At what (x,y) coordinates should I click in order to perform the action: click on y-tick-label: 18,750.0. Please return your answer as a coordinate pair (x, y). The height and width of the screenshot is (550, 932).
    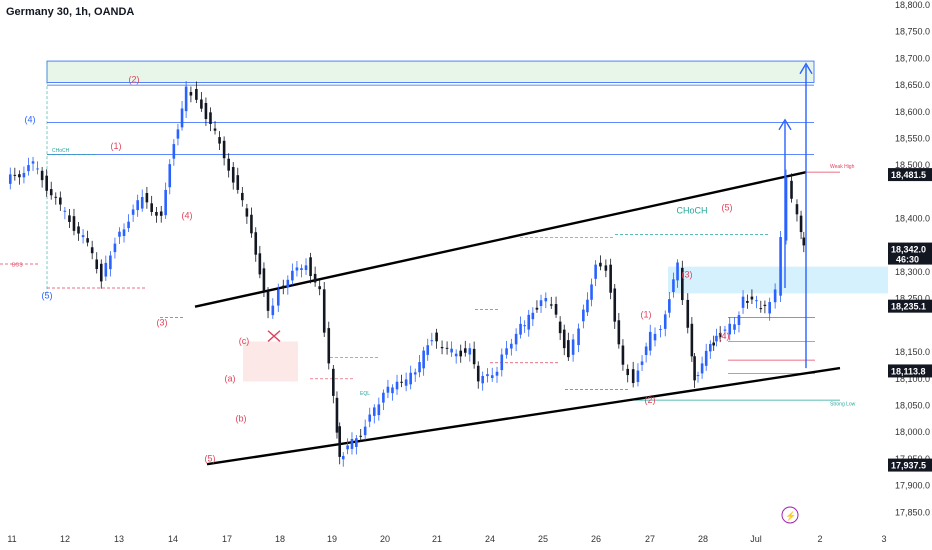
    Looking at the image, I should click on (912, 32).